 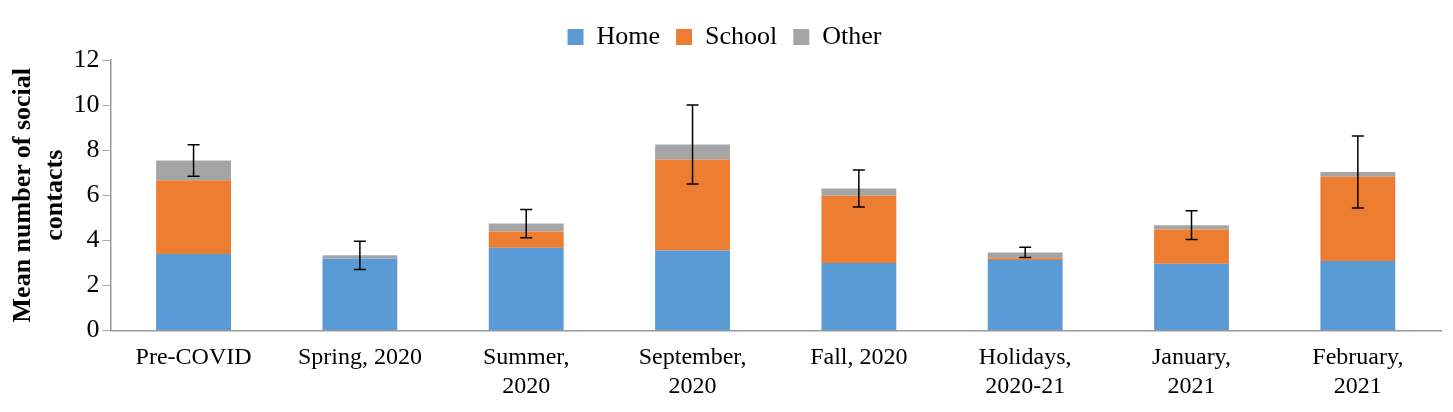 I want to click on x-tick-label: January, 2021, so click(x=1191, y=370).